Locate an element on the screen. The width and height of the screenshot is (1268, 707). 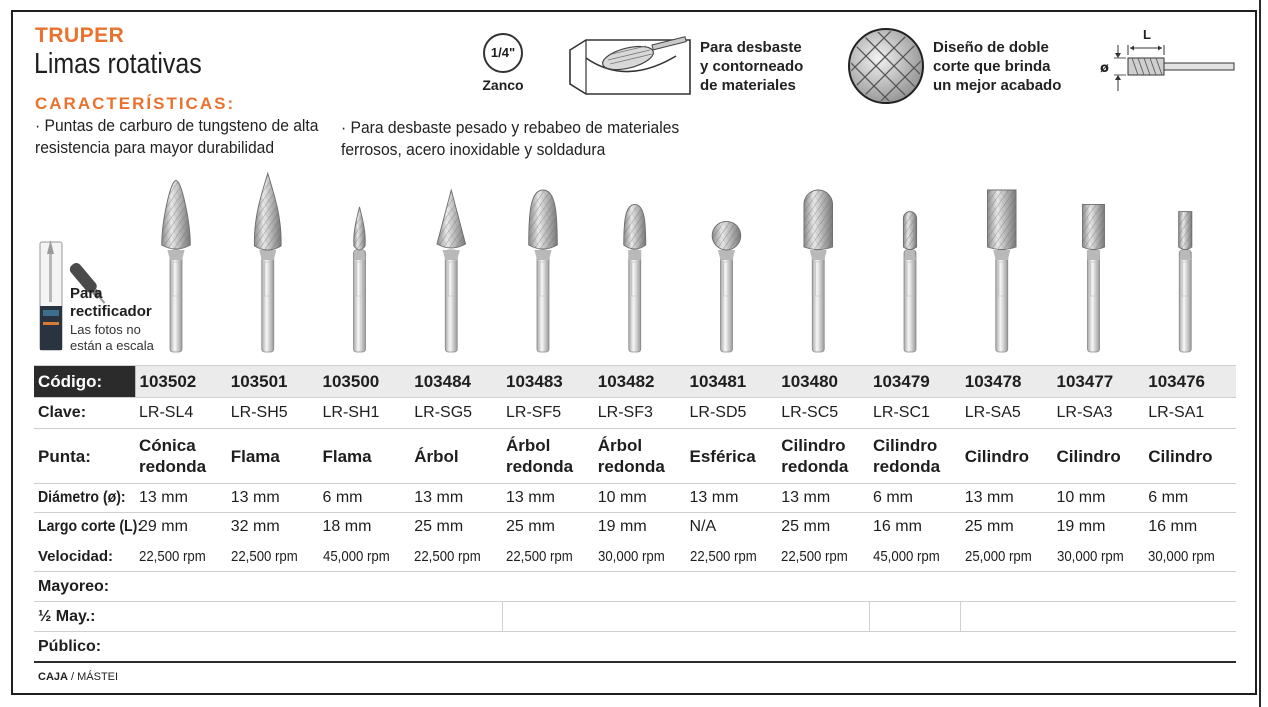
deburr-line-2: y contorneado is located at coordinates (752, 66).